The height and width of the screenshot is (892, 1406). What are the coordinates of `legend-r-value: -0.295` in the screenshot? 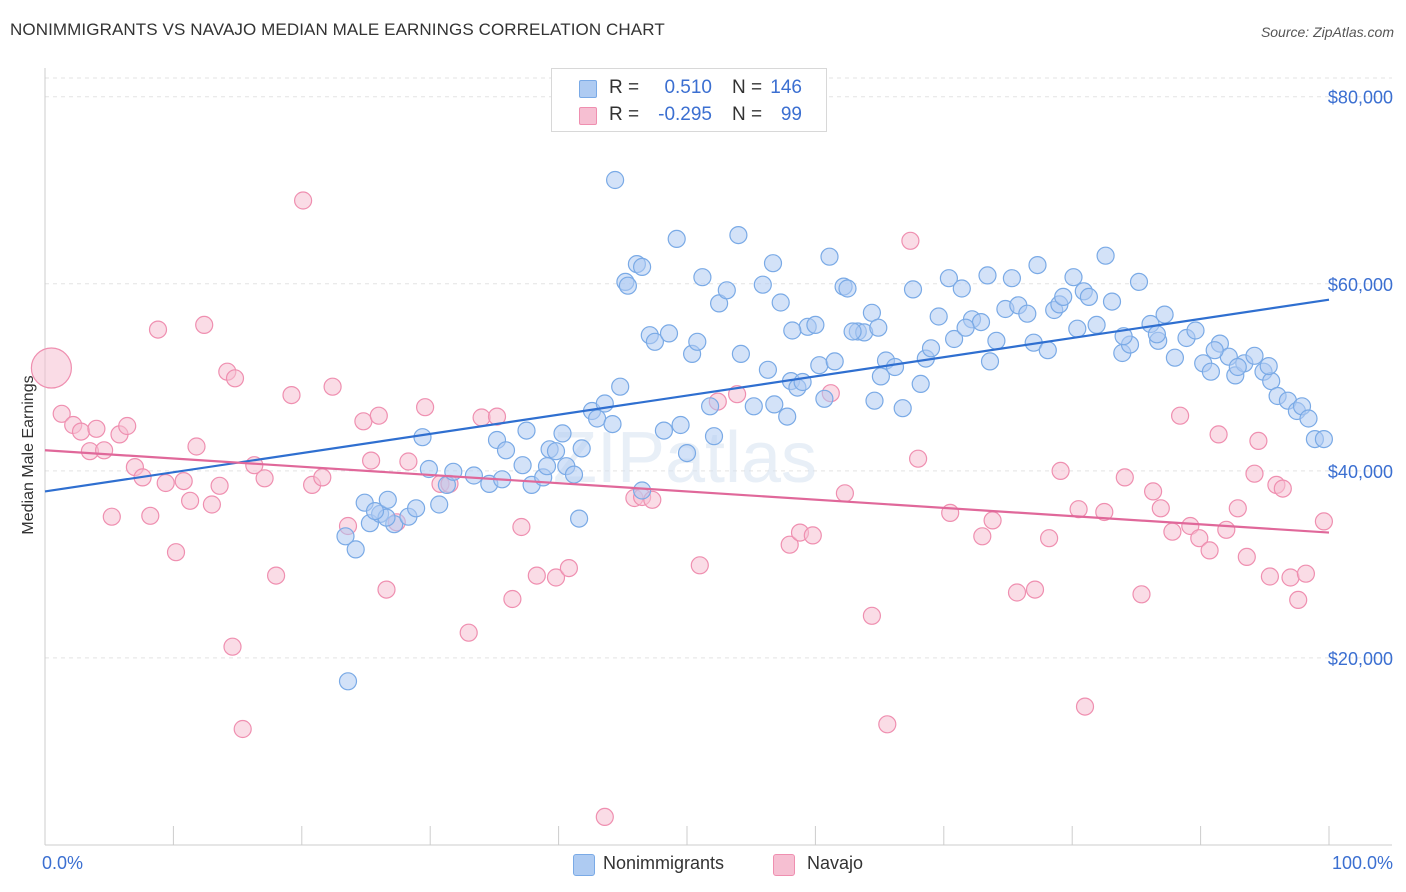 It's located at (685, 114).